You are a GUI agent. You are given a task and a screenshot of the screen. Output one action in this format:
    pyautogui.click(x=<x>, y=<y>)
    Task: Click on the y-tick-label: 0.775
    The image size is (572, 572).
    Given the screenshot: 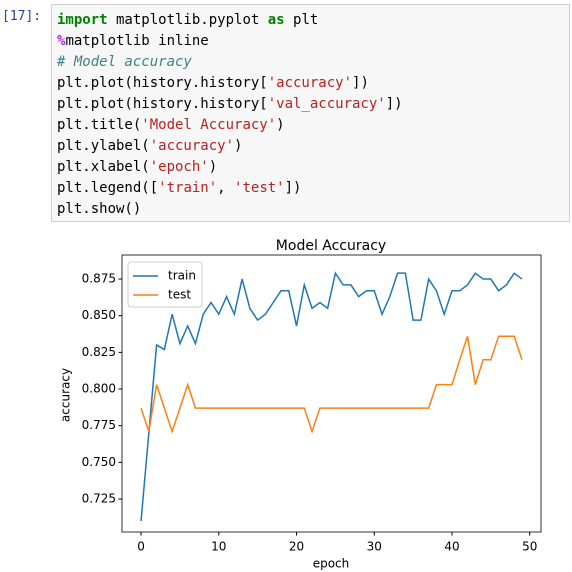 What is the action you would take?
    pyautogui.click(x=99, y=425)
    